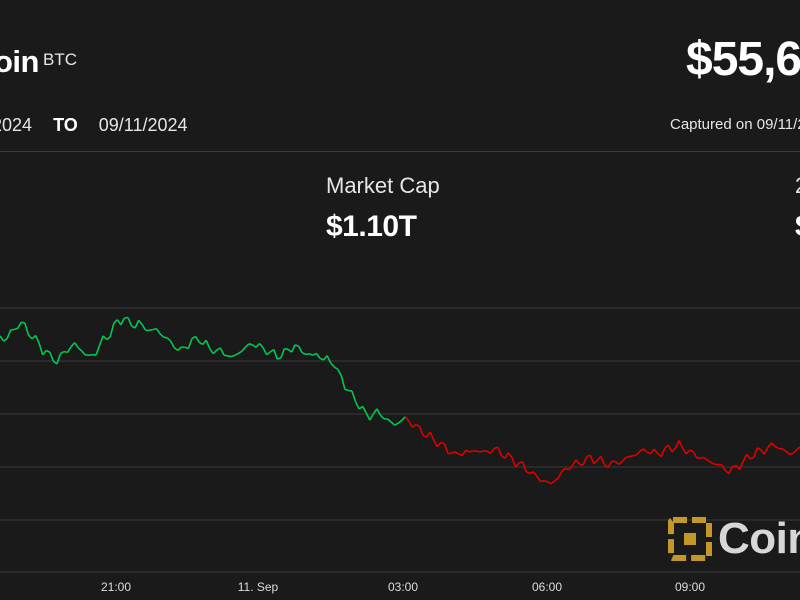  What do you see at coordinates (65, 125) in the screenshot?
I see `date-to-label: TO` at bounding box center [65, 125].